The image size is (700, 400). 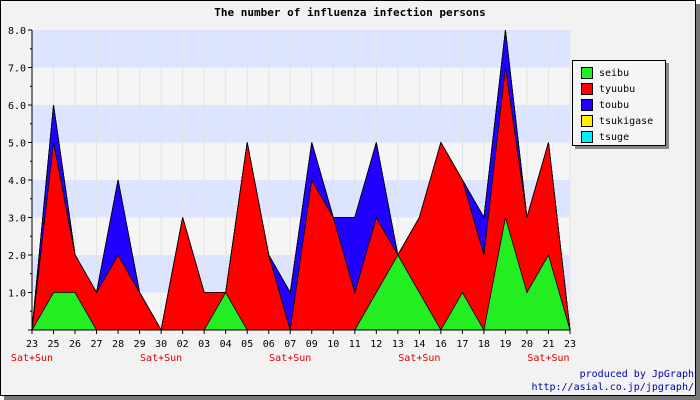 I want to click on legend-item-toubu: toubu, so click(x=605, y=105).